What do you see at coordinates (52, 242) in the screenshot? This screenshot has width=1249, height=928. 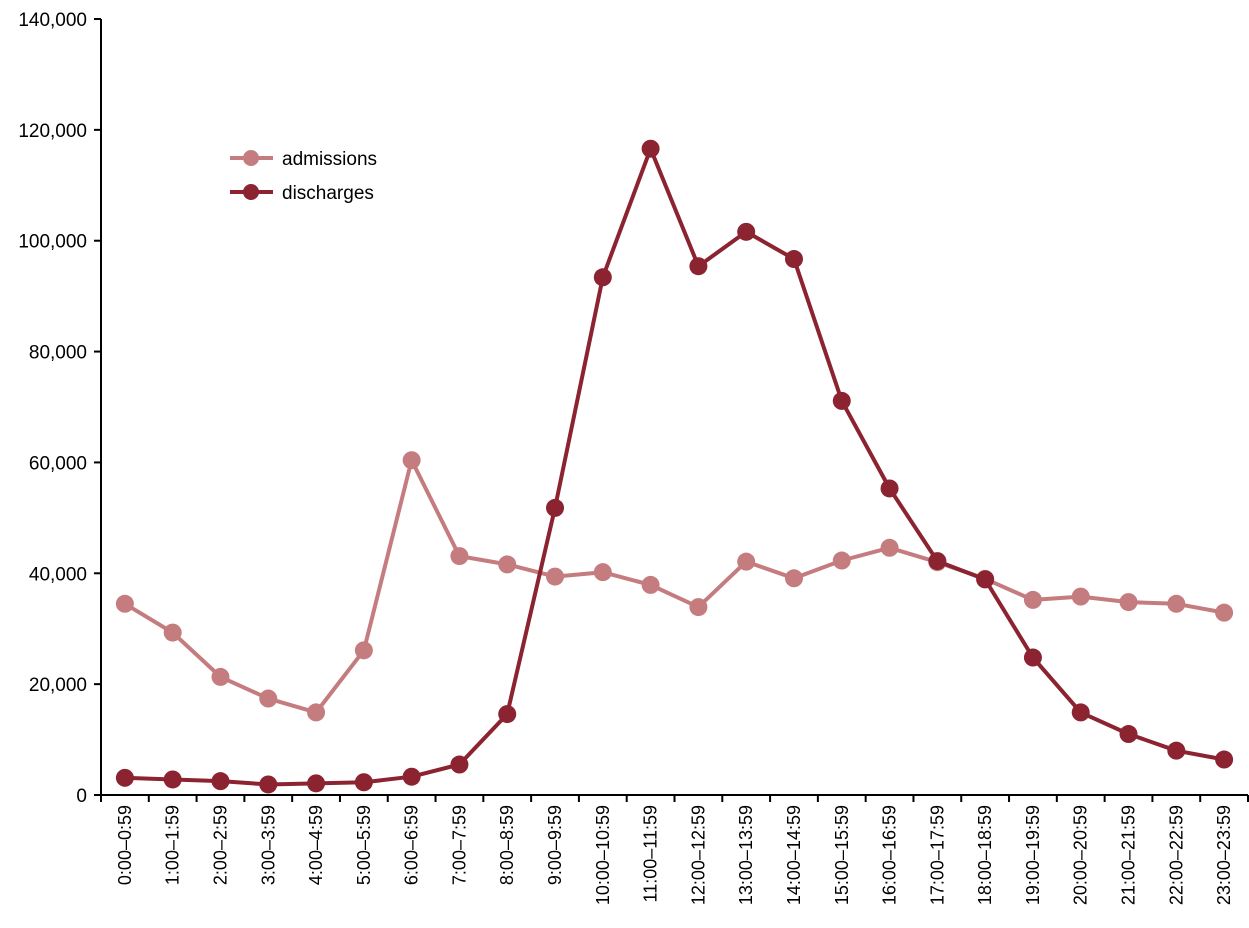 I see `y-tick-label: 100,000` at bounding box center [52, 242].